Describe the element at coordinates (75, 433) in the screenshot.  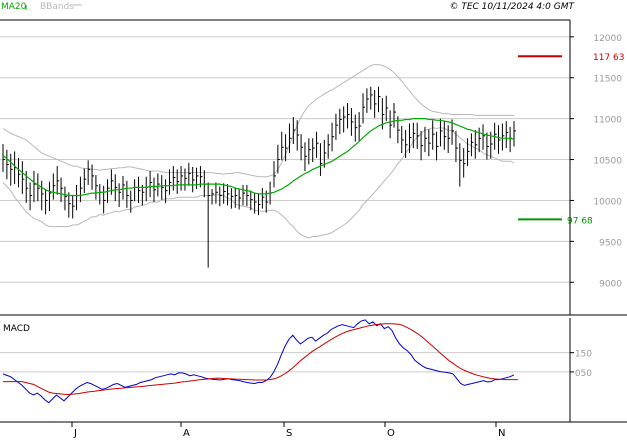
I see `x-tick-label: J` at that location.